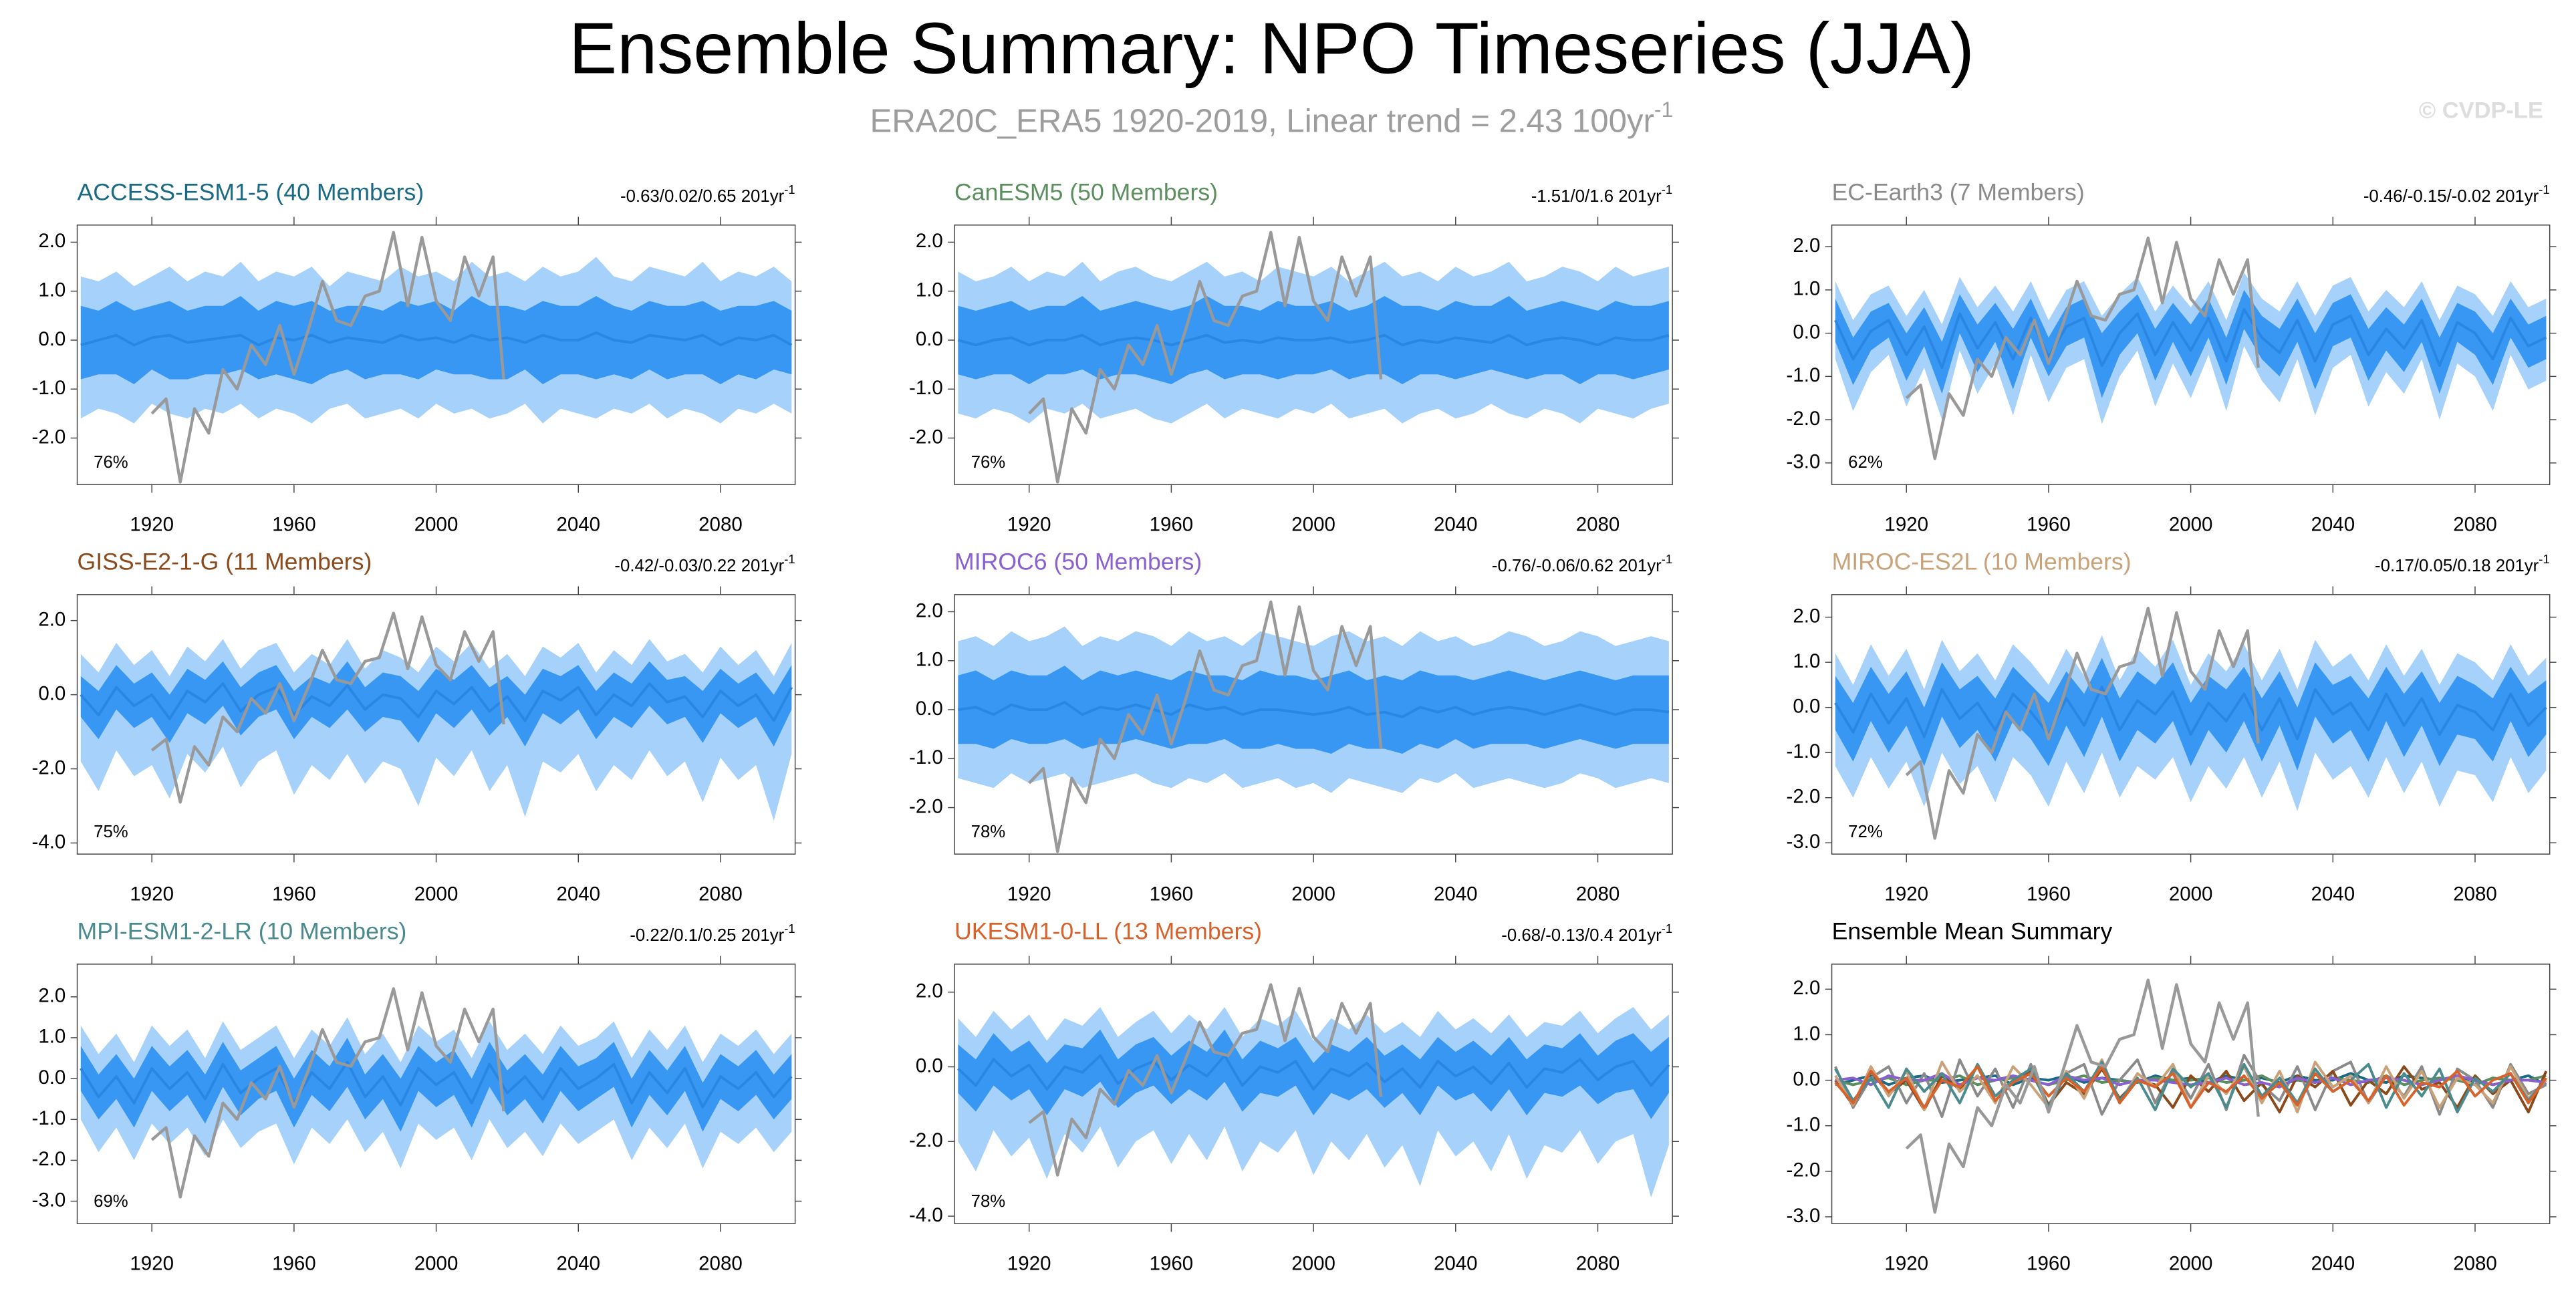 This screenshot has width=2576, height=1293. I want to click on pattern-correlation-label: 78%, so click(989, 832).